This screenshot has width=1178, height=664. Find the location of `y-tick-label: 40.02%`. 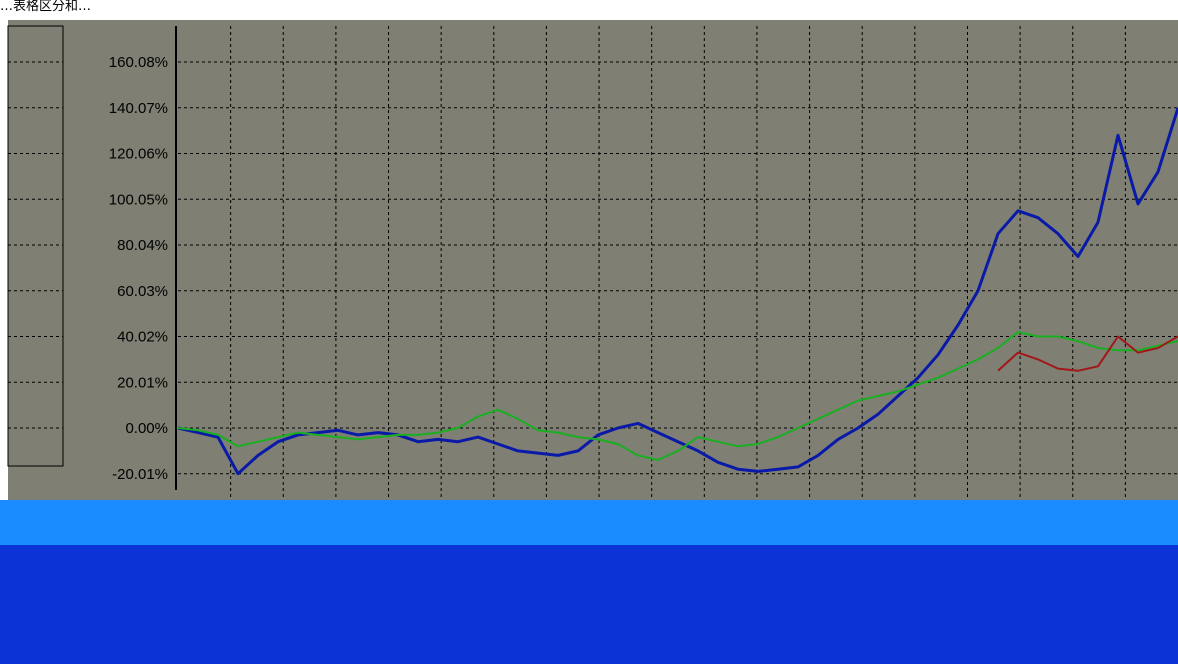

y-tick-label: 40.02% is located at coordinates (142, 337).